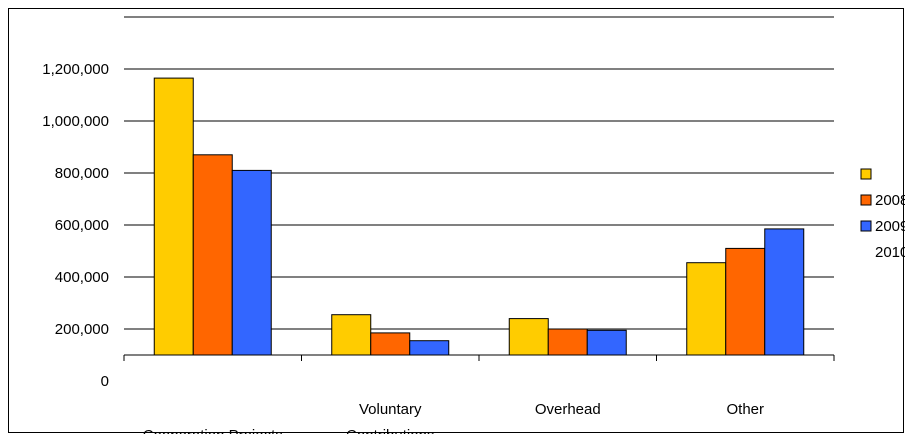 This screenshot has height=440, width=913. What do you see at coordinates (105, 381) in the screenshot?
I see `y-tick-label: 0` at bounding box center [105, 381].